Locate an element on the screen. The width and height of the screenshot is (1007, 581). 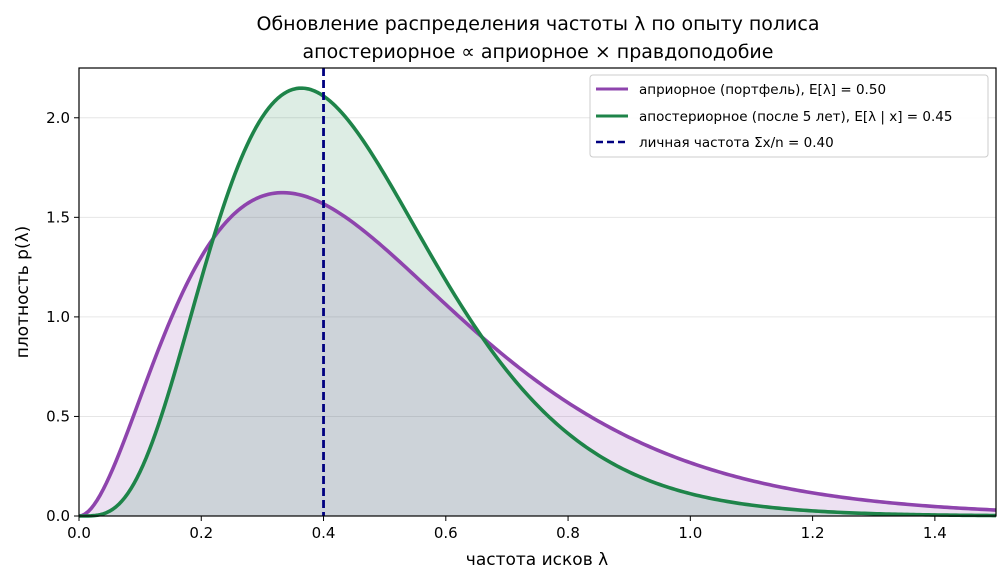
x-tick-label: 0.6 is located at coordinates (446, 533).